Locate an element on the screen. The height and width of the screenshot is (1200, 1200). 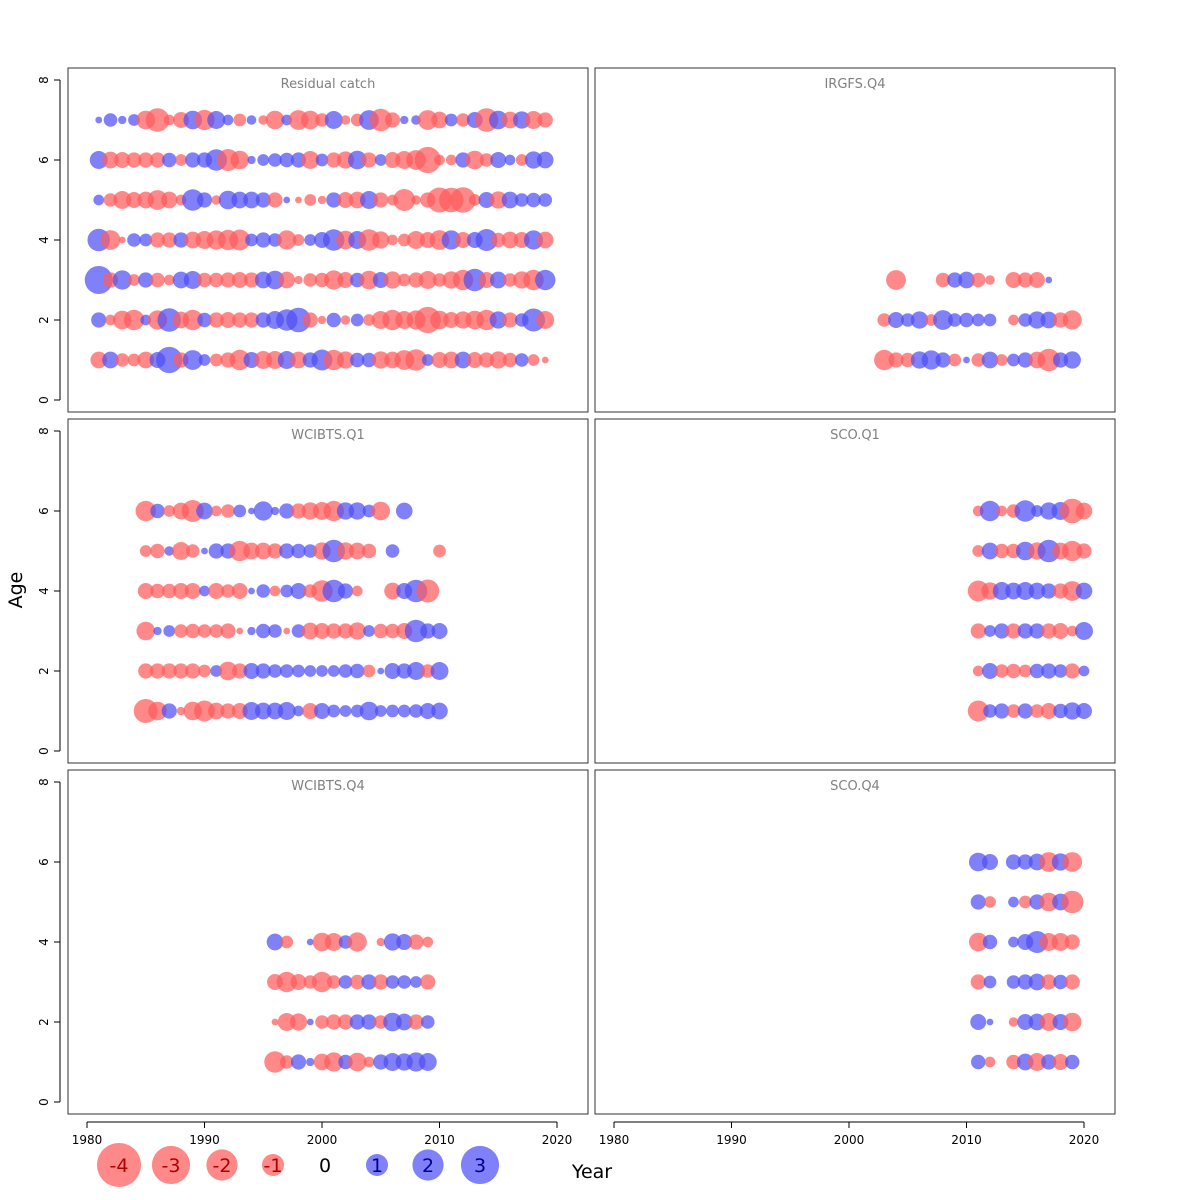
x-tick-label: 2020 is located at coordinates (557, 1140).